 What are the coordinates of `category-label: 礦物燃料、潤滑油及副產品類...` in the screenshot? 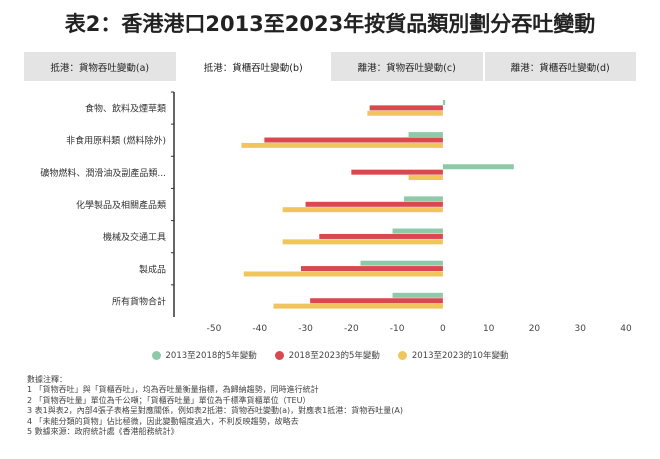 It's located at (103, 173).